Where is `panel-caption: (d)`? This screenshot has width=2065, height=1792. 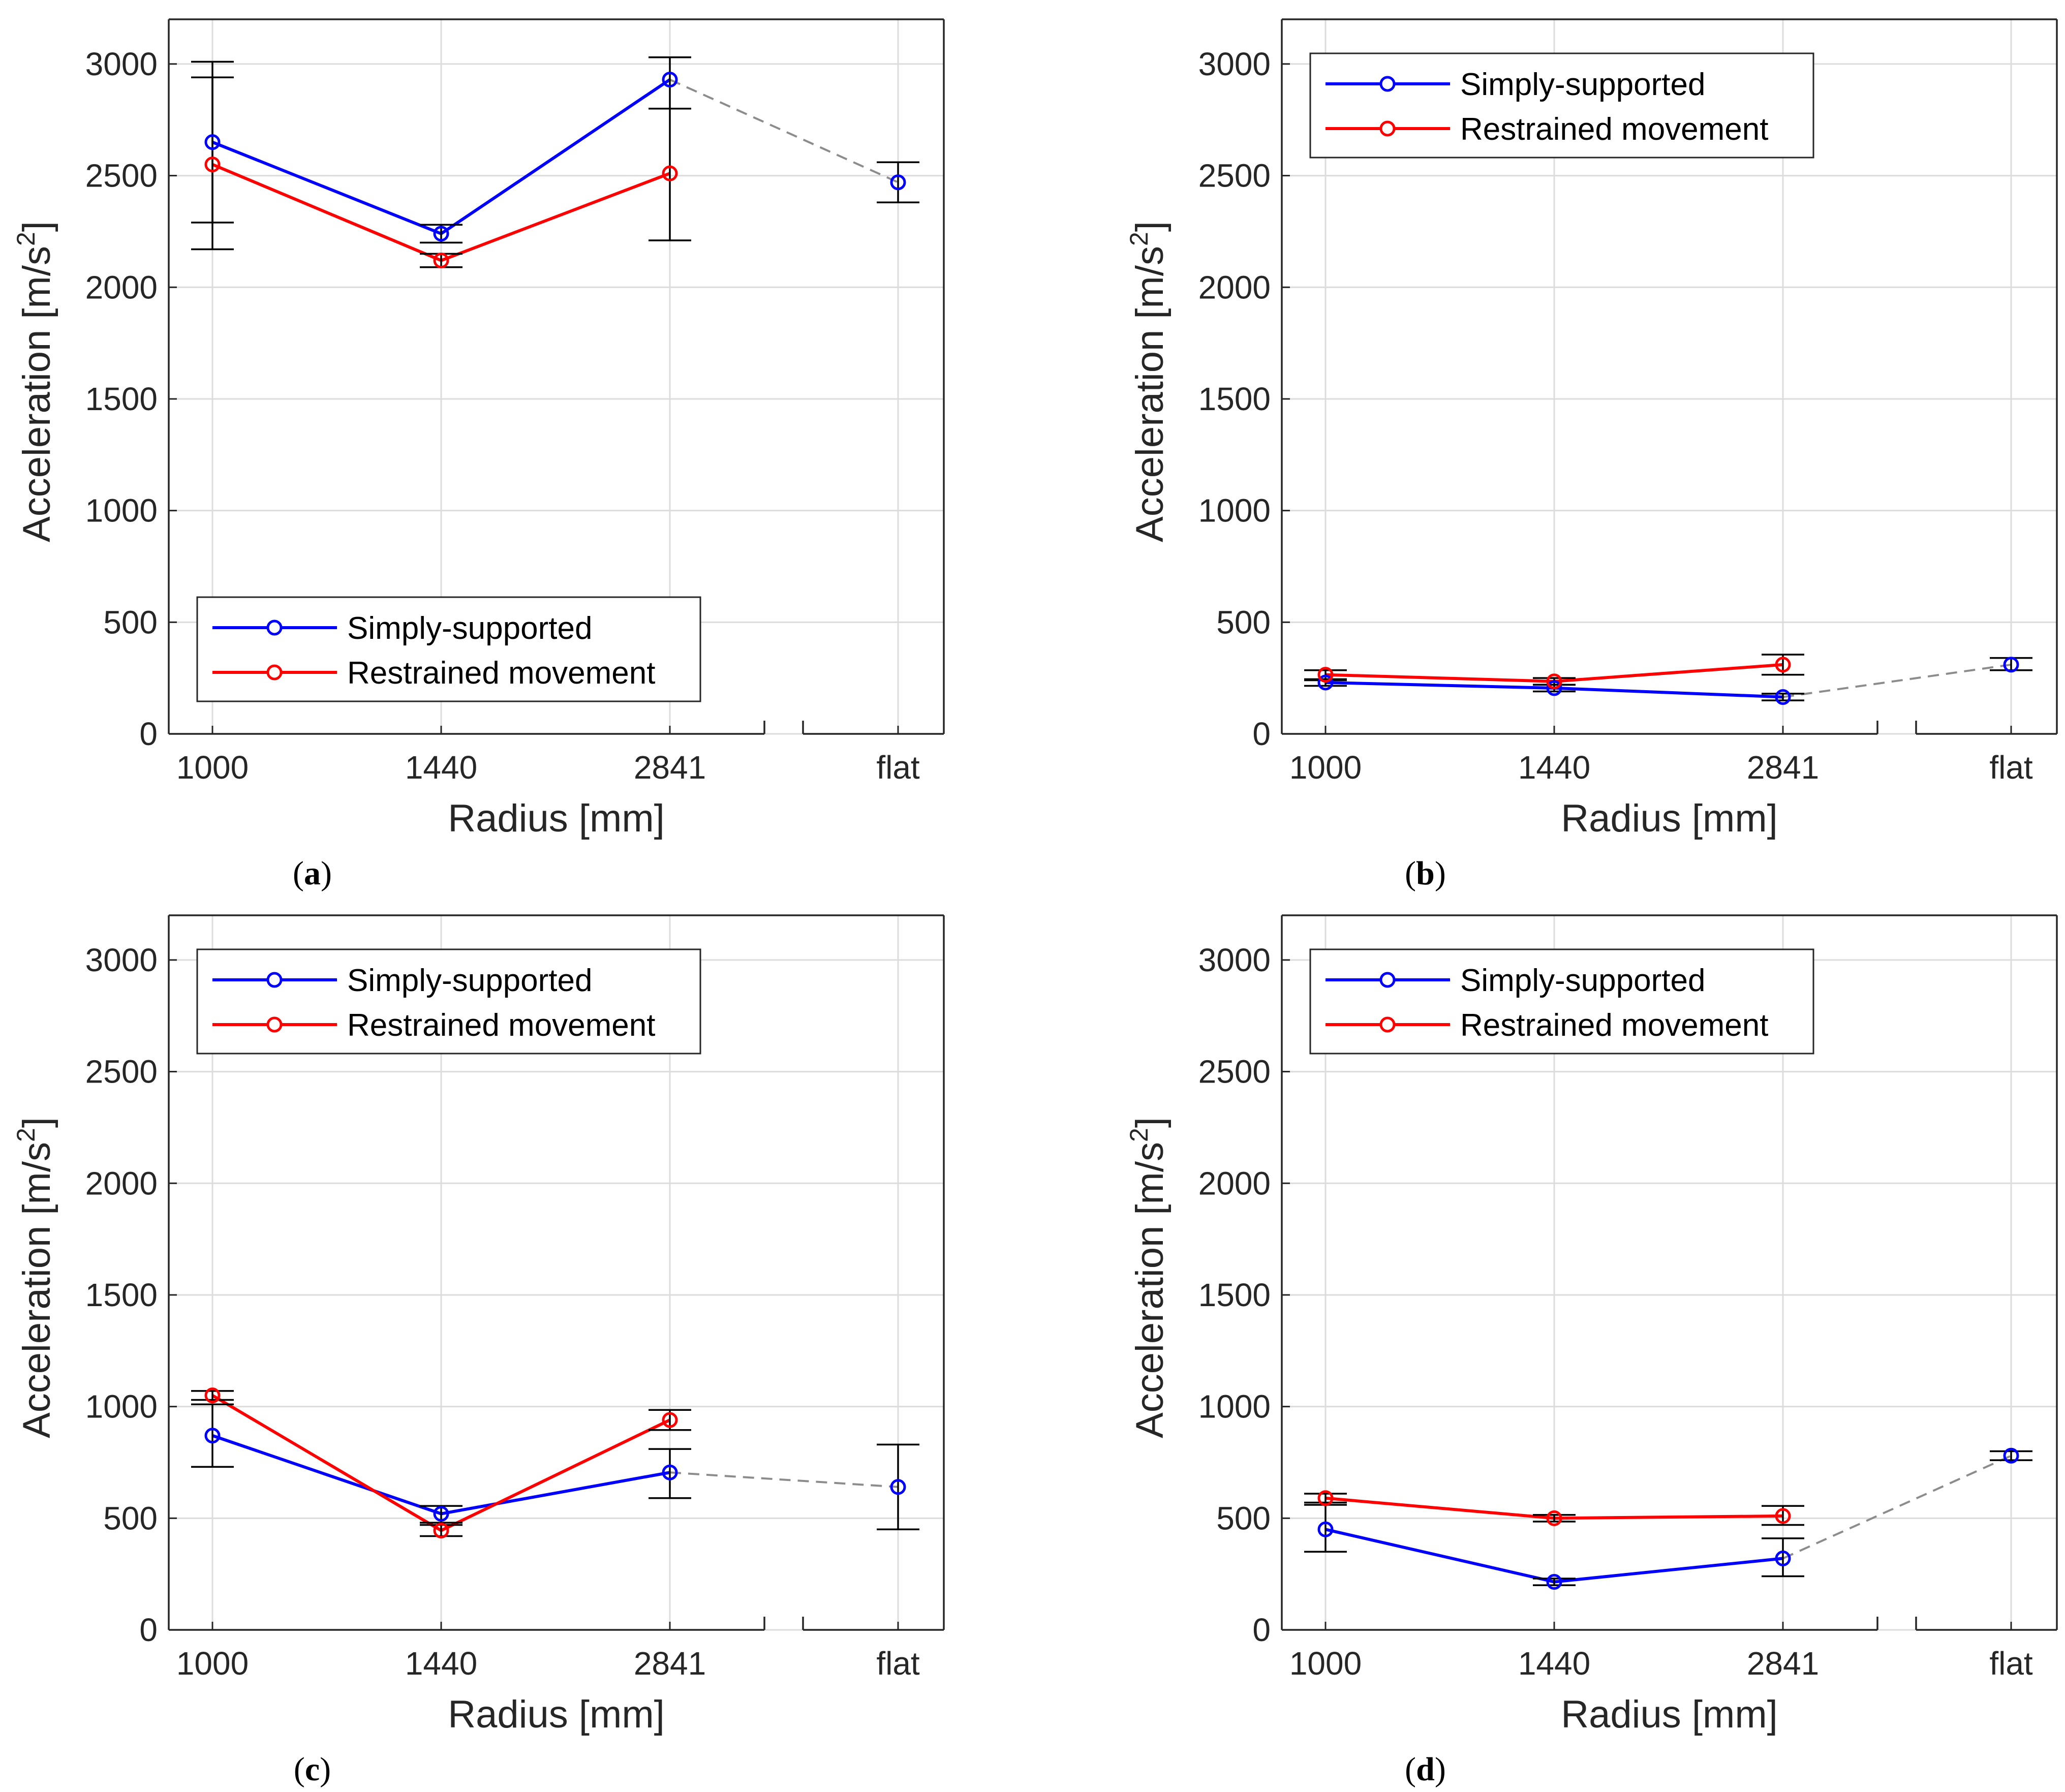 panel-caption: (d) is located at coordinates (1425, 1769).